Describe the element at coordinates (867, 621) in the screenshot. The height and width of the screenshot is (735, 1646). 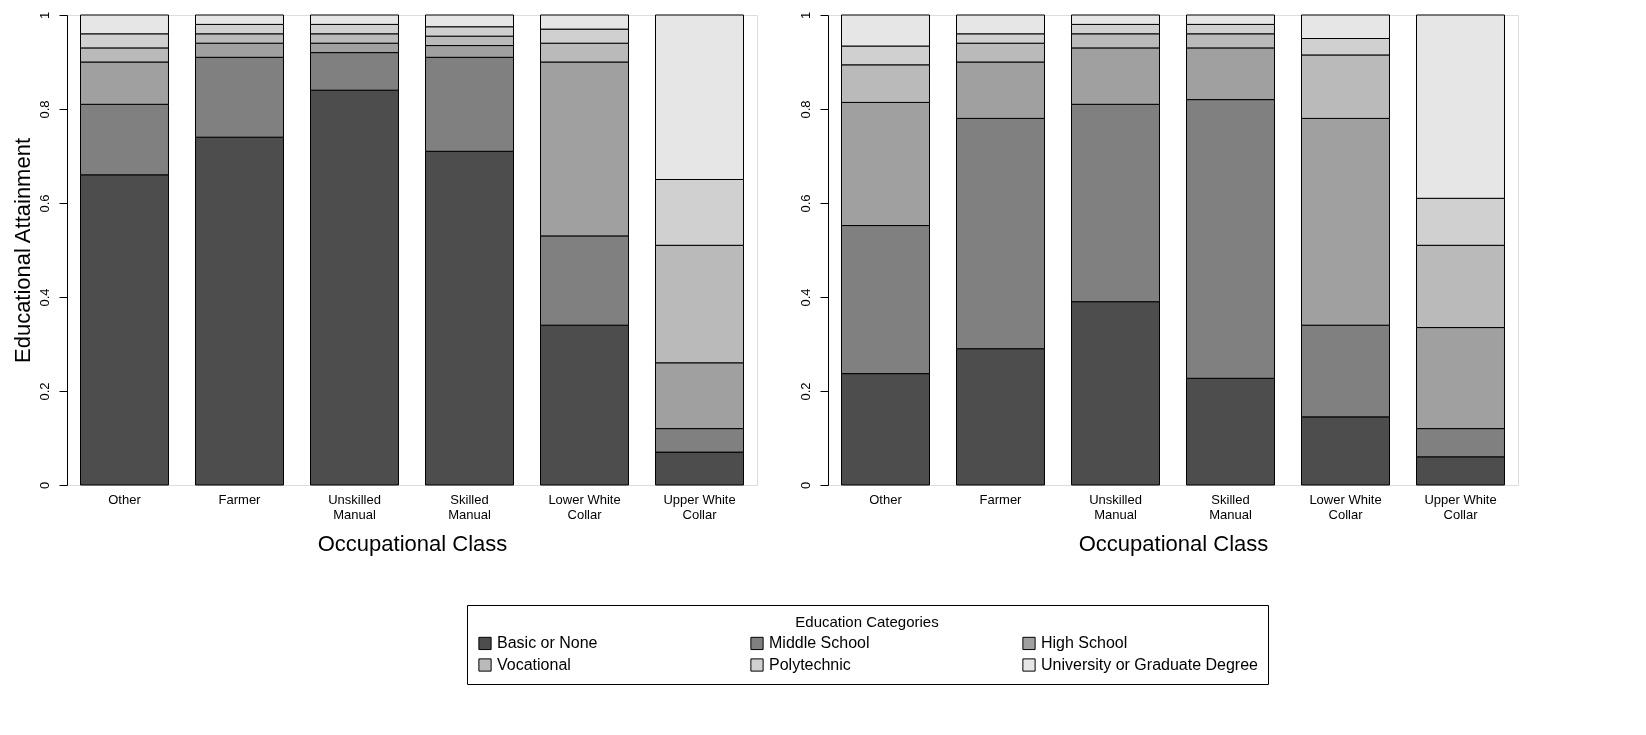
I see `legend-title: Education Categories` at that location.